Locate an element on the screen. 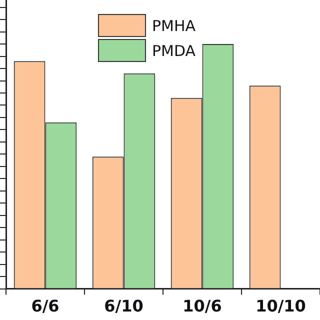 This screenshot has width=320, height=320. x-tick-label: 10/6 is located at coordinates (202, 306).